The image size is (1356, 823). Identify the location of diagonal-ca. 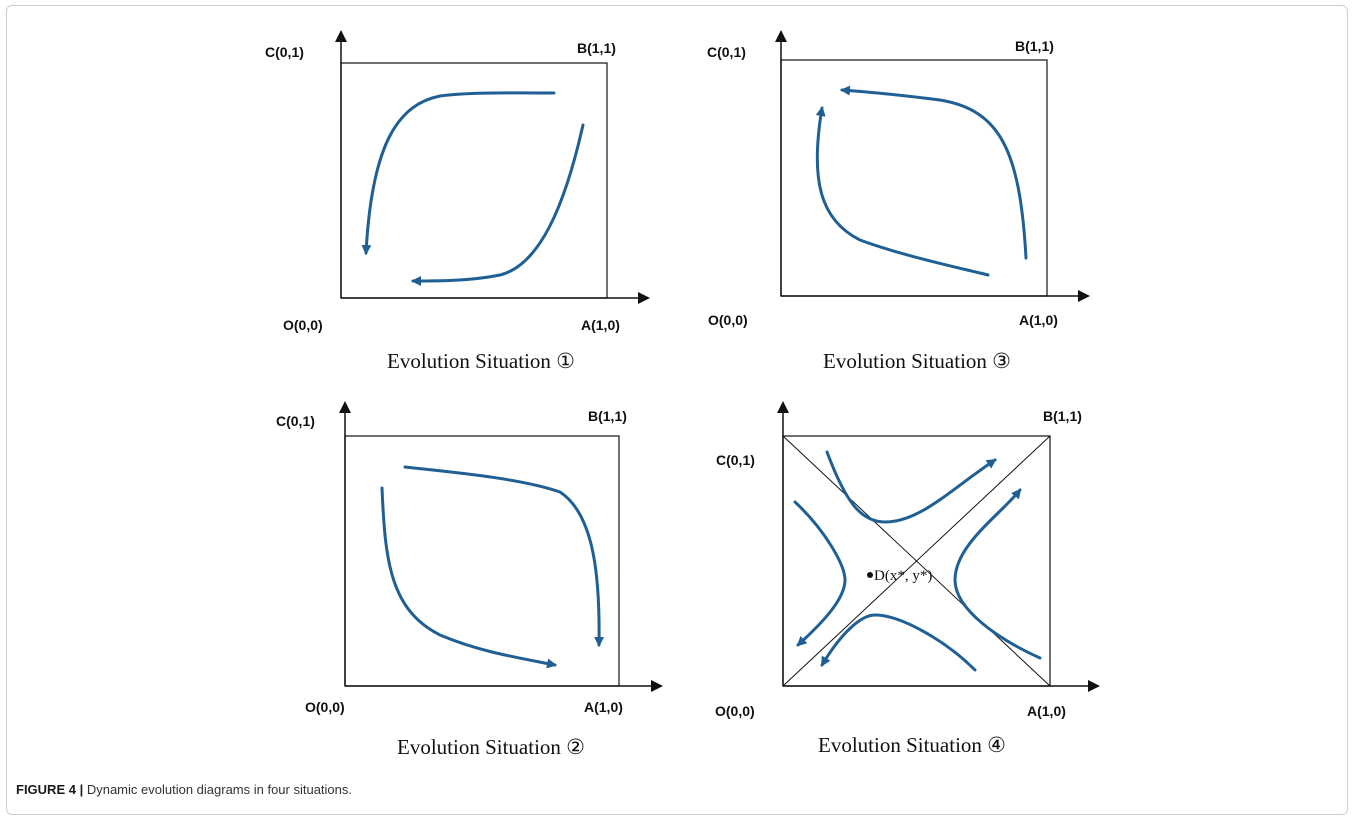
(916, 561).